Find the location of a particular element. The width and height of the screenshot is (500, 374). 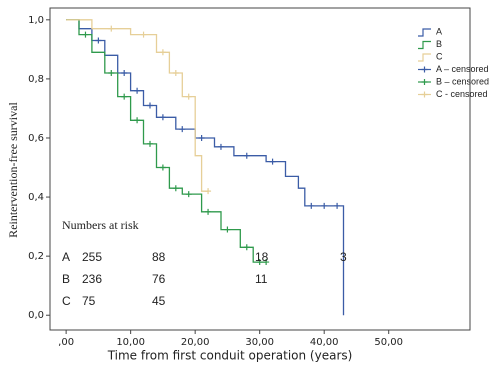

y-axis-title: Reintervention-free survival is located at coordinates (13, 170).